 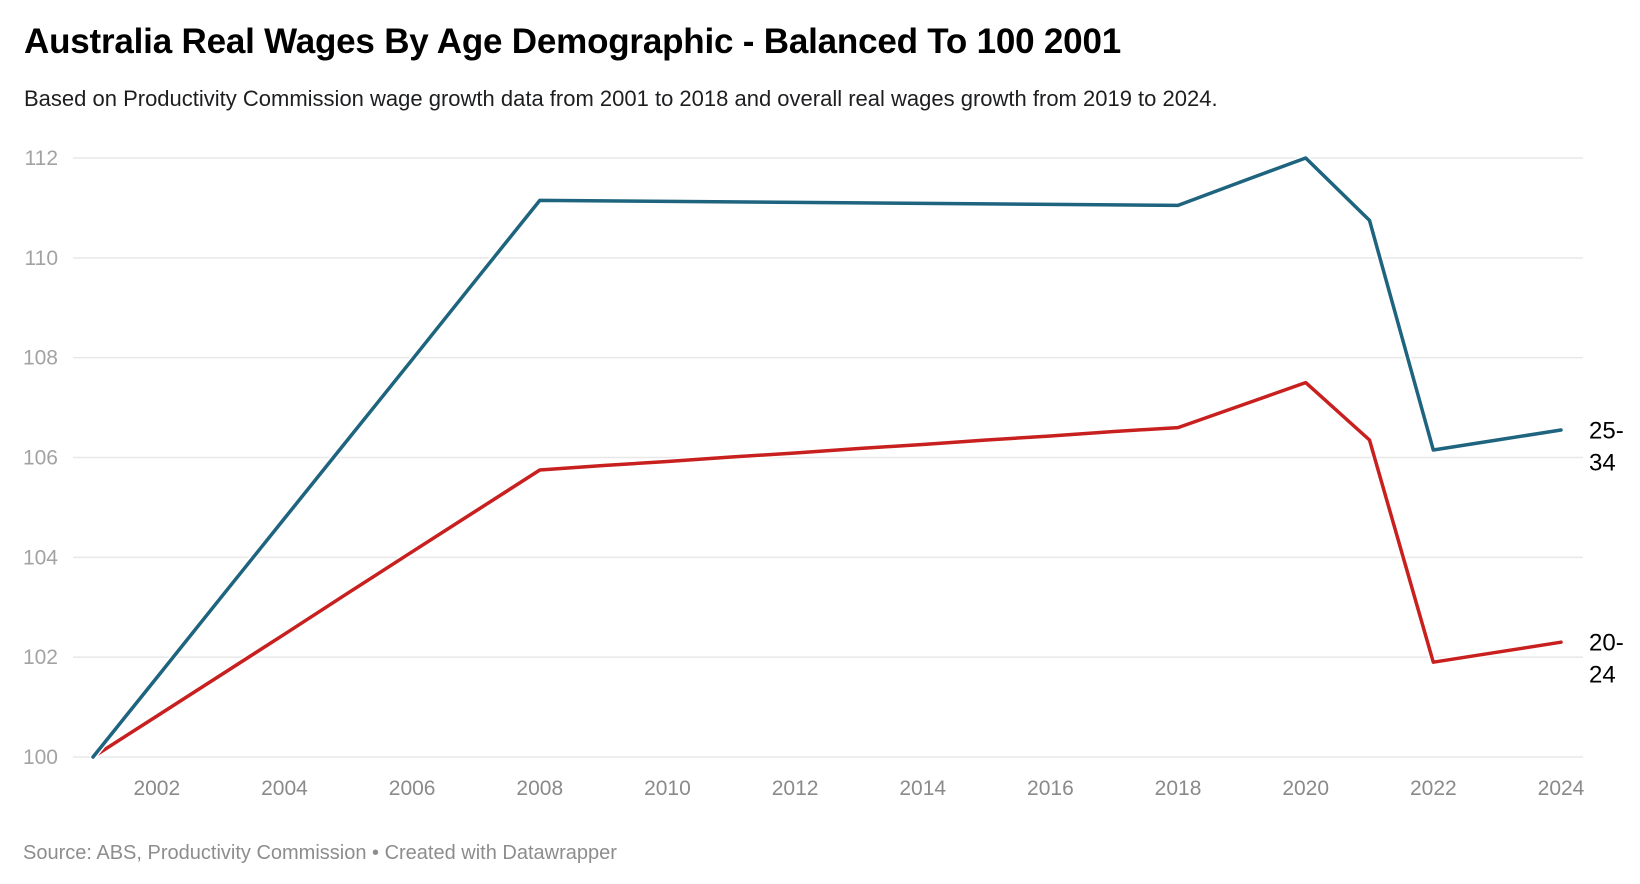 I want to click on y-axis-tick-label: 112, so click(x=41, y=158).